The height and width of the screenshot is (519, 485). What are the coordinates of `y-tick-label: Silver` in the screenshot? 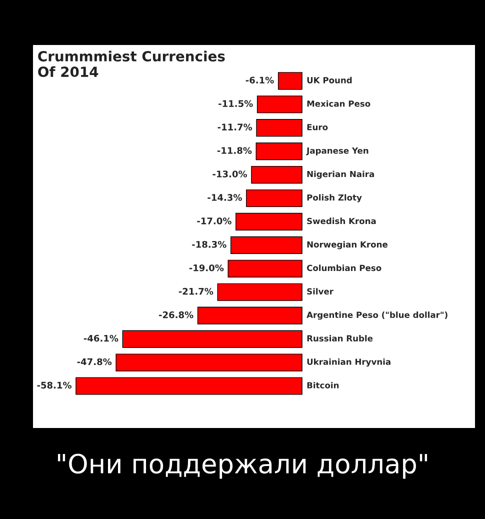 It's located at (320, 291).